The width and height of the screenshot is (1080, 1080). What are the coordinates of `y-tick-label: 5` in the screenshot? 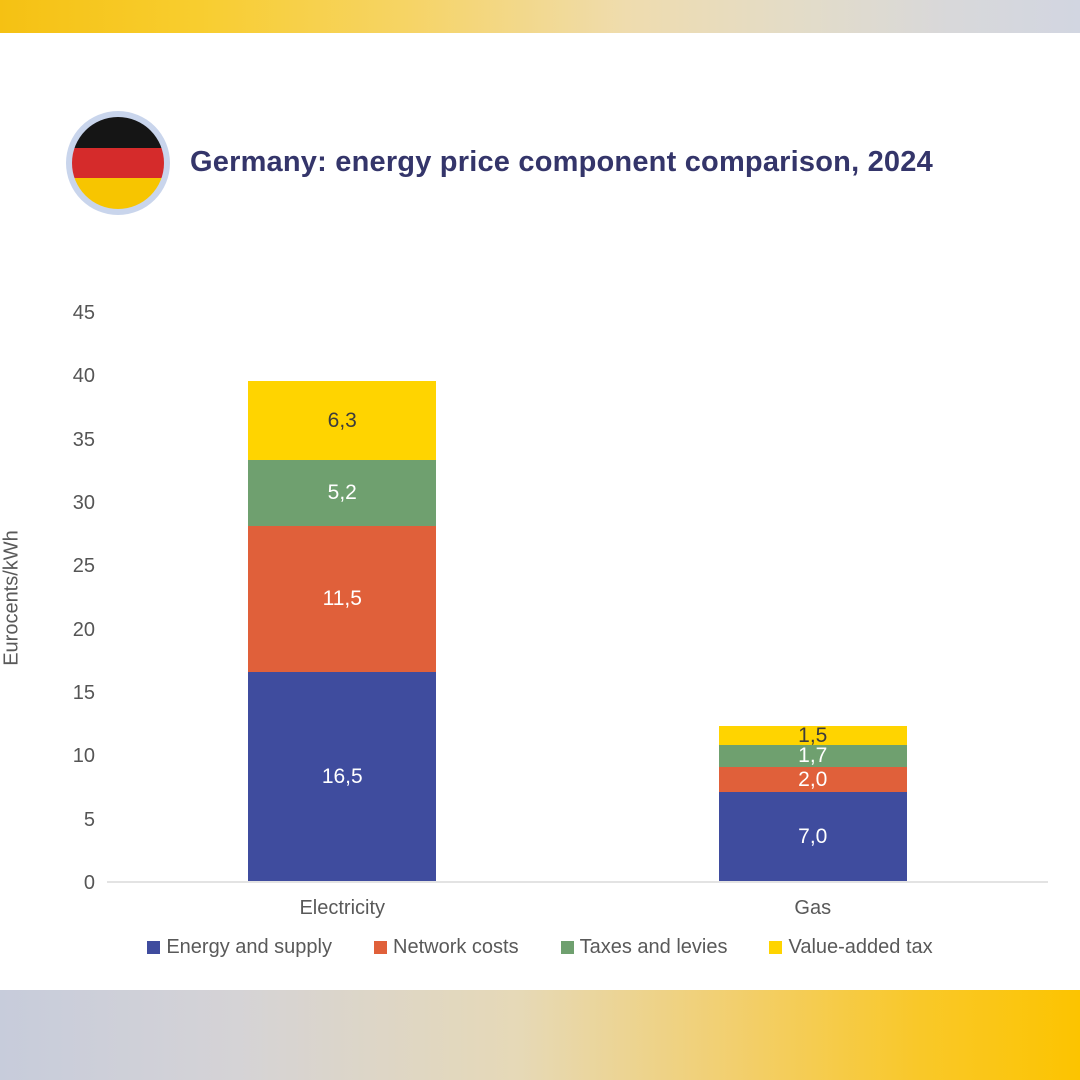 It's located at (89, 819).